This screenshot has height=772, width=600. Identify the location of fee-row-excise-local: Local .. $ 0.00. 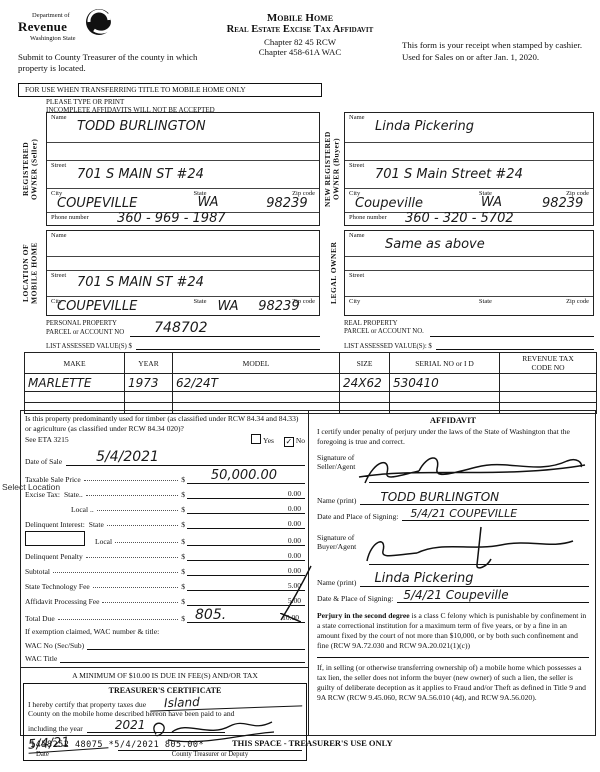
(165, 507).